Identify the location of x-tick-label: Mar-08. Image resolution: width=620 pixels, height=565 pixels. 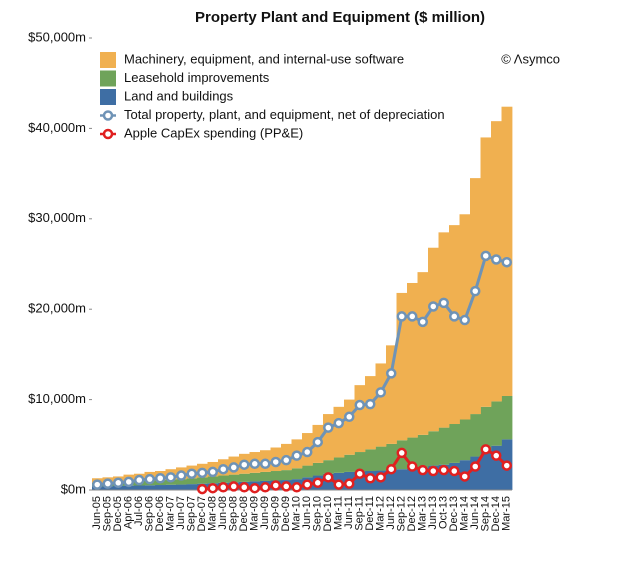
(213, 513).